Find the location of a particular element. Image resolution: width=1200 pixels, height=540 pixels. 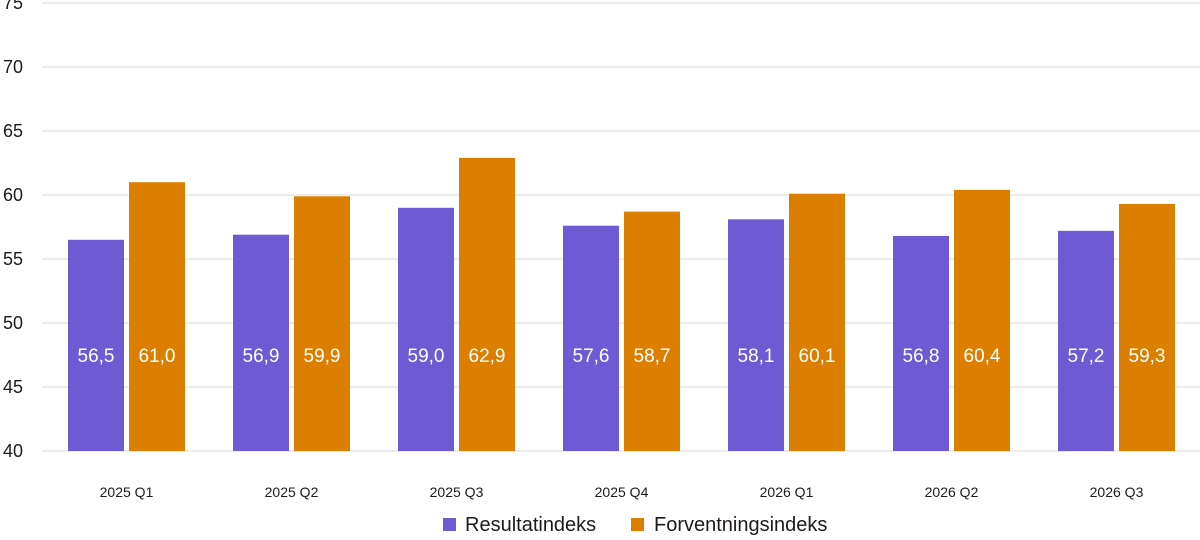

data-label: 59,9 is located at coordinates (322, 356).